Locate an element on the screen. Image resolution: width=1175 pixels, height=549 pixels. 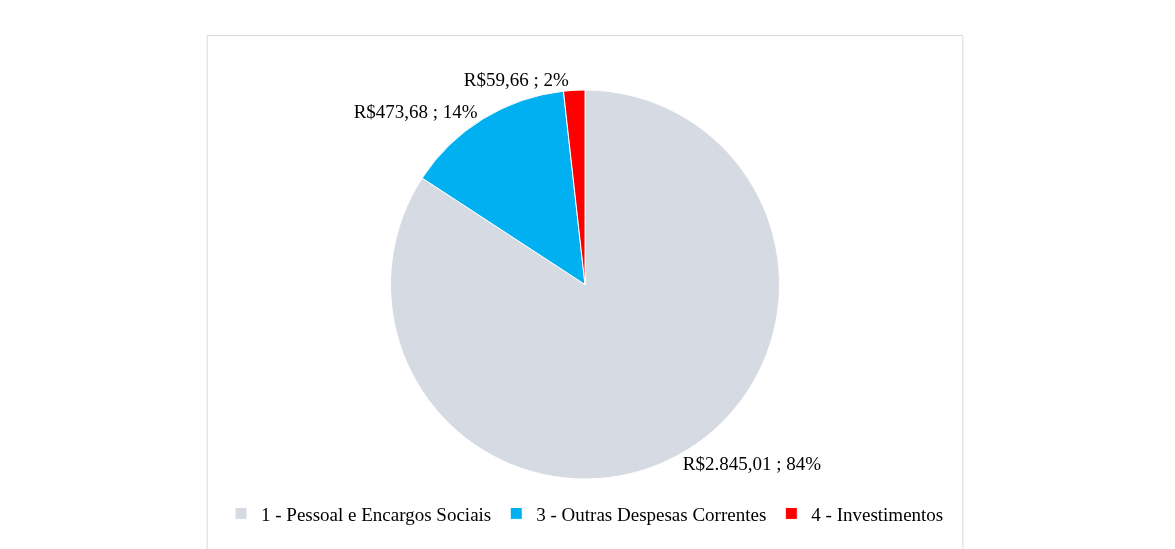
legend-label: 1 - Pessoal e Encargos Sociais is located at coordinates (376, 514).